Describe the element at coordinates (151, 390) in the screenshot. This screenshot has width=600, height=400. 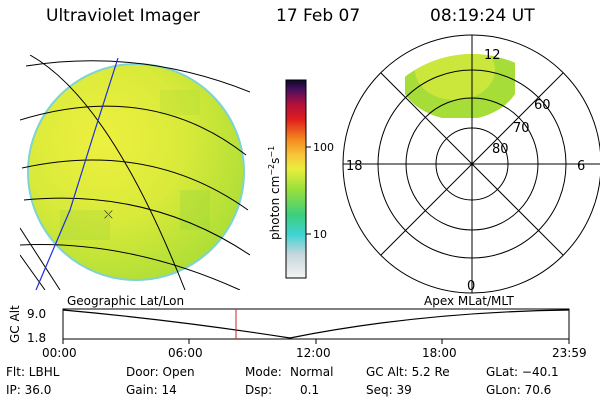
I see `gain-status: Gain: 14` at that location.